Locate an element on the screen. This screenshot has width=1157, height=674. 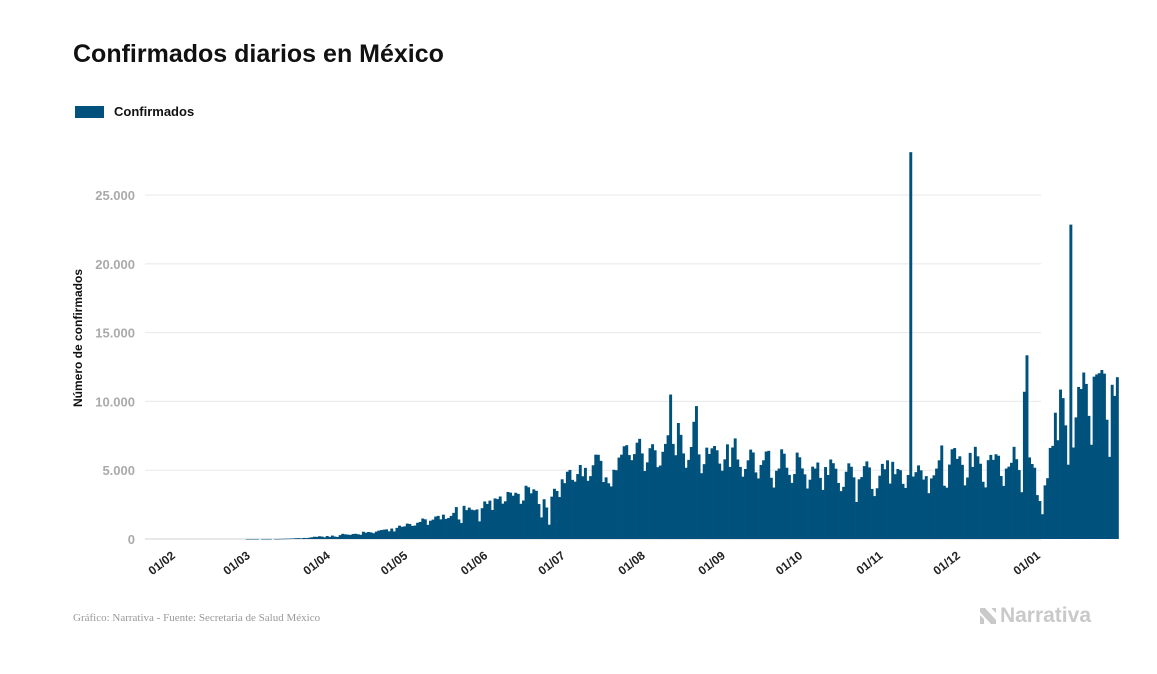
x-tick-label: 01/03 is located at coordinates (236, 563).